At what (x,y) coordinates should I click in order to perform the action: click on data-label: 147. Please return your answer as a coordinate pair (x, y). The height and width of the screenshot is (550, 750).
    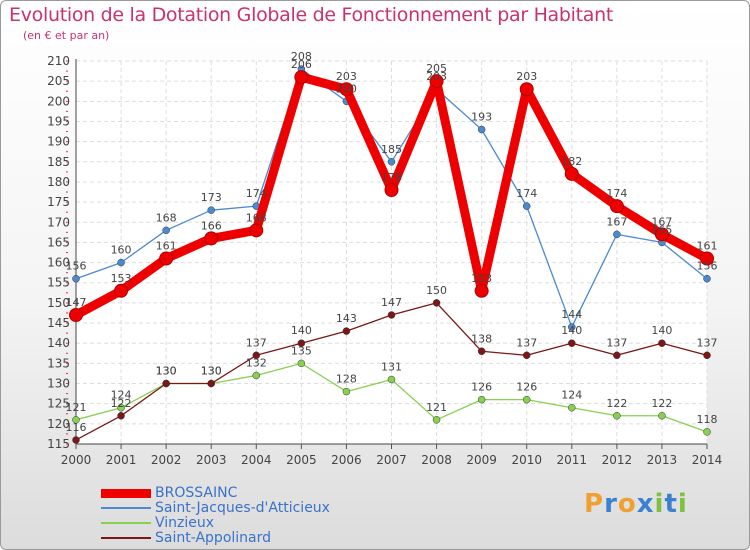
    Looking at the image, I should click on (391, 302).